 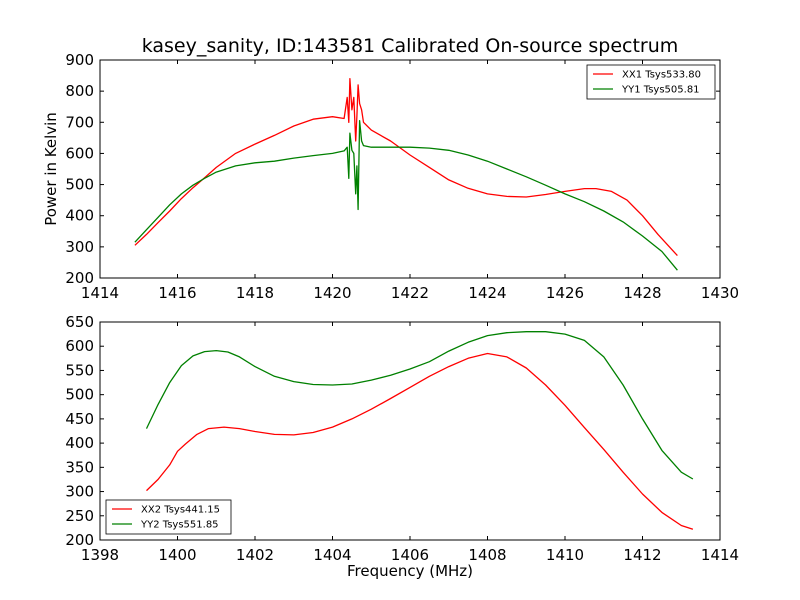 What do you see at coordinates (255, 293) in the screenshot?
I see `x-tick-label: 1418` at bounding box center [255, 293].